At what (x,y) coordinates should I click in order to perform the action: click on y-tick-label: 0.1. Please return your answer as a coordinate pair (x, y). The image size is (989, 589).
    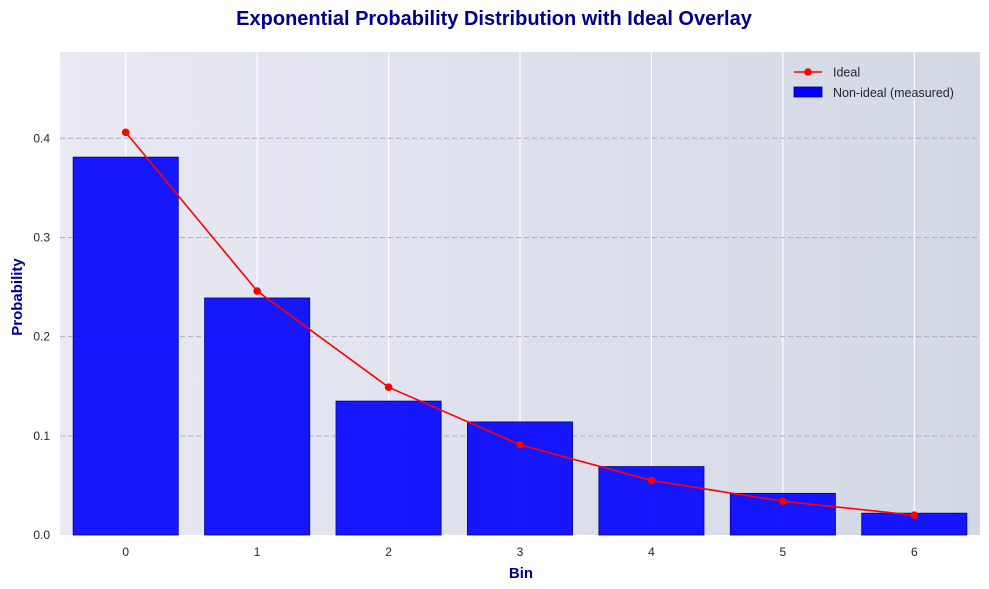
    Looking at the image, I should click on (41, 436).